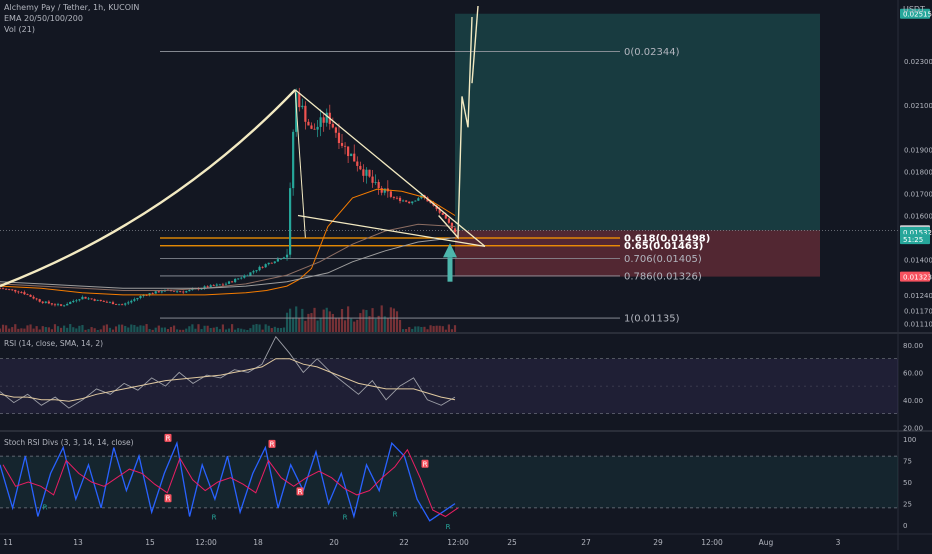 The height and width of the screenshot is (554, 932). I want to click on fib-level-label: 0.706(0.01405), so click(663, 259).